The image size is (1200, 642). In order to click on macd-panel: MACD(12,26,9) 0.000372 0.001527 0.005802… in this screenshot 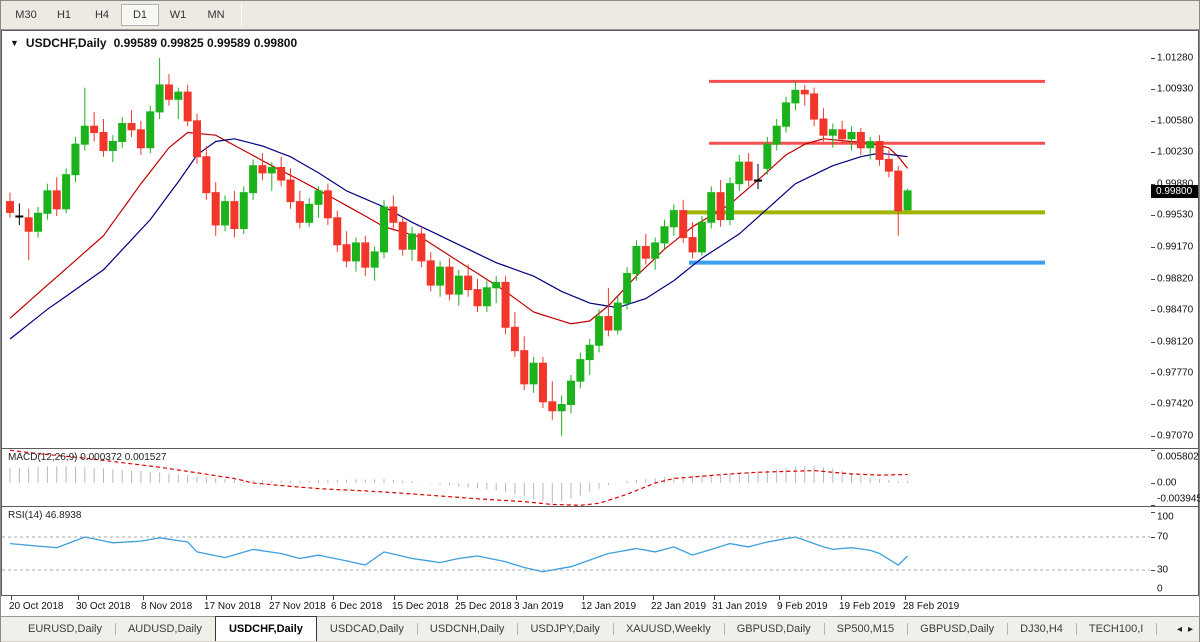, I will do `click(600, 477)`.